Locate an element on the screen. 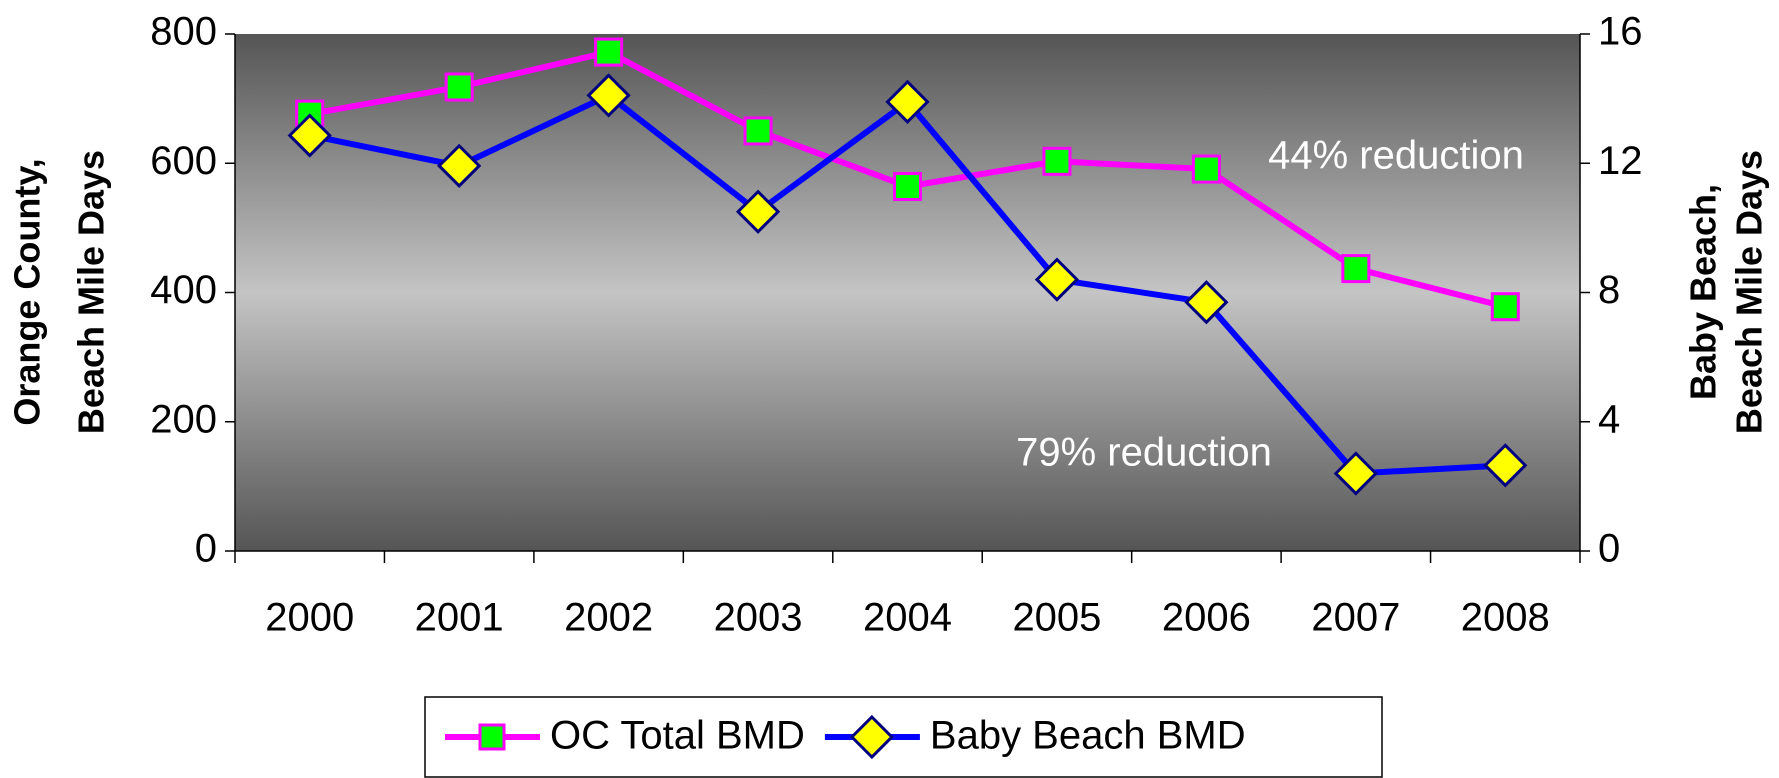  x-tick-label: 2001 is located at coordinates (459, 618).